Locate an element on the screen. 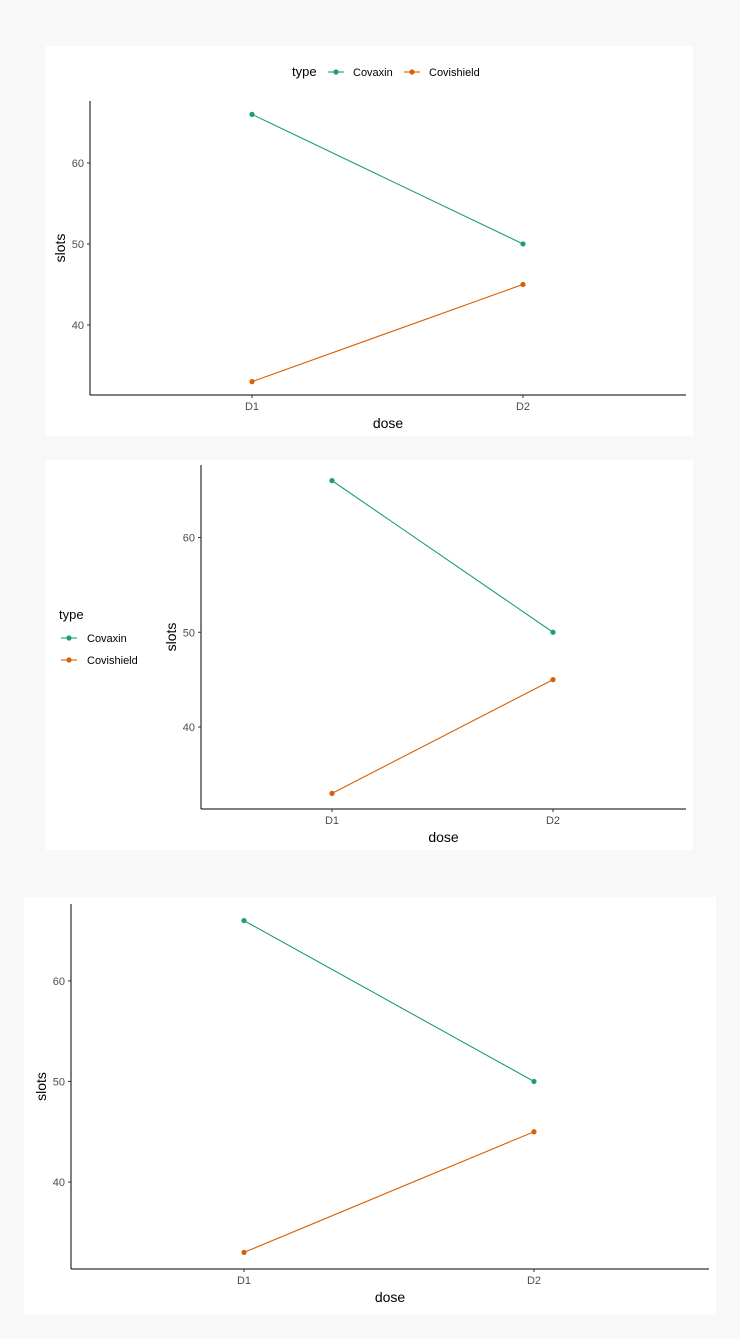 This screenshot has height=1339, width=740. legend: type Covaxin Covishield is located at coordinates (386, 71).